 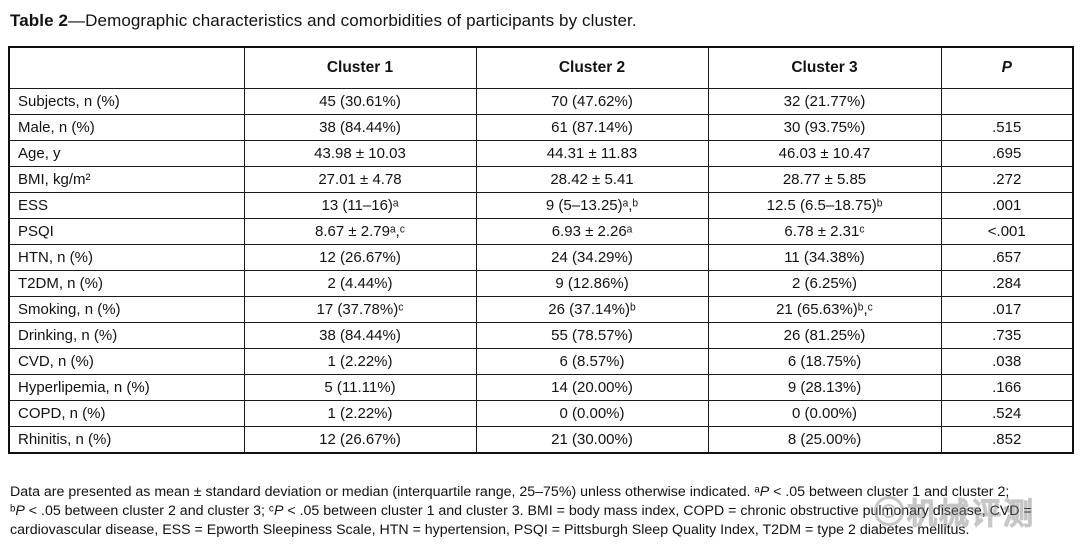 I want to click on header-row: Cluster 1 Cluster 2 Cluster 3 P, so click(x=541, y=67).